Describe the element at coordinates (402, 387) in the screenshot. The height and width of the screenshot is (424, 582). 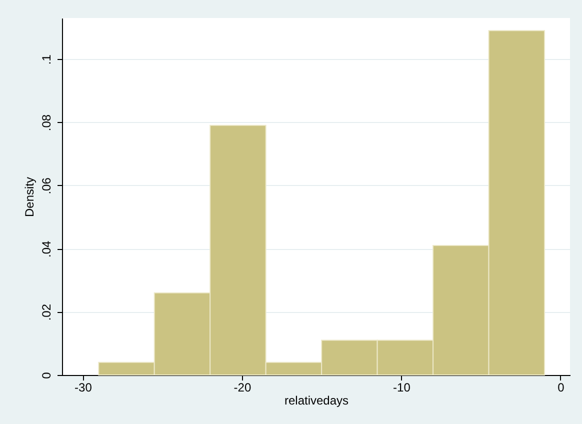
I see `x-tick-label: -10` at that location.